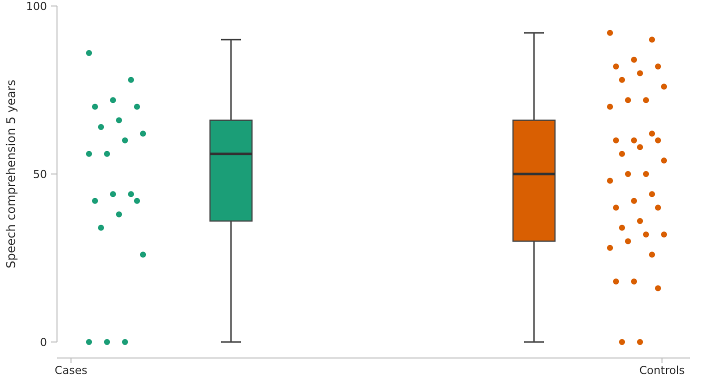 The height and width of the screenshot is (380, 702). Describe the element at coordinates (40, 174) in the screenshot. I see `y-tick-label: 50` at that location.